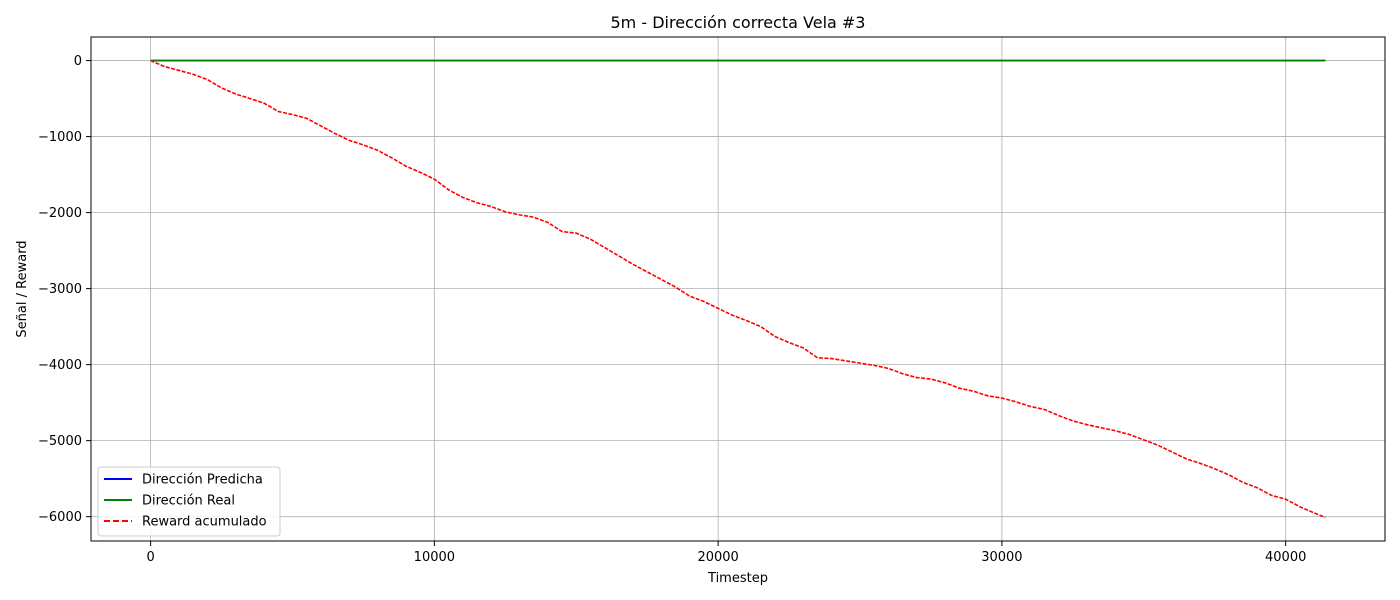 The width and height of the screenshot is (1400, 600). I want to click on legend-entry-reward: Reward acumulado, so click(185, 522).